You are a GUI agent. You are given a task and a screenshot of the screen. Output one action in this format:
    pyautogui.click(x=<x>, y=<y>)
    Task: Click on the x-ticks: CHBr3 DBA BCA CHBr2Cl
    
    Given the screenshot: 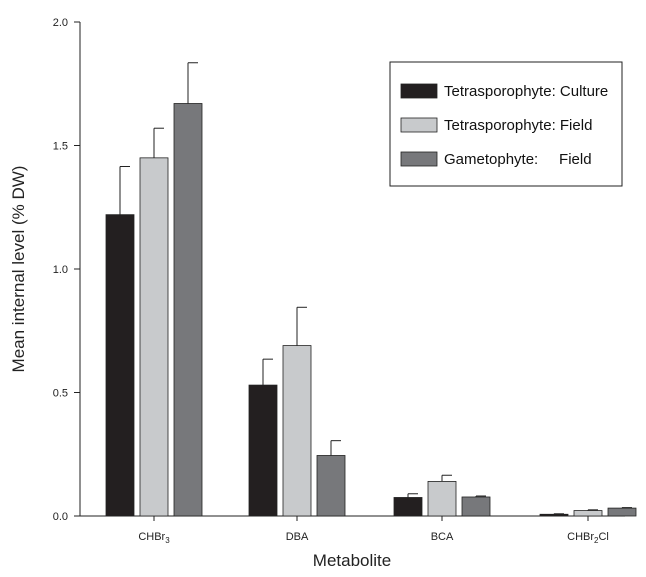 What is the action you would take?
    pyautogui.click(x=373, y=530)
    